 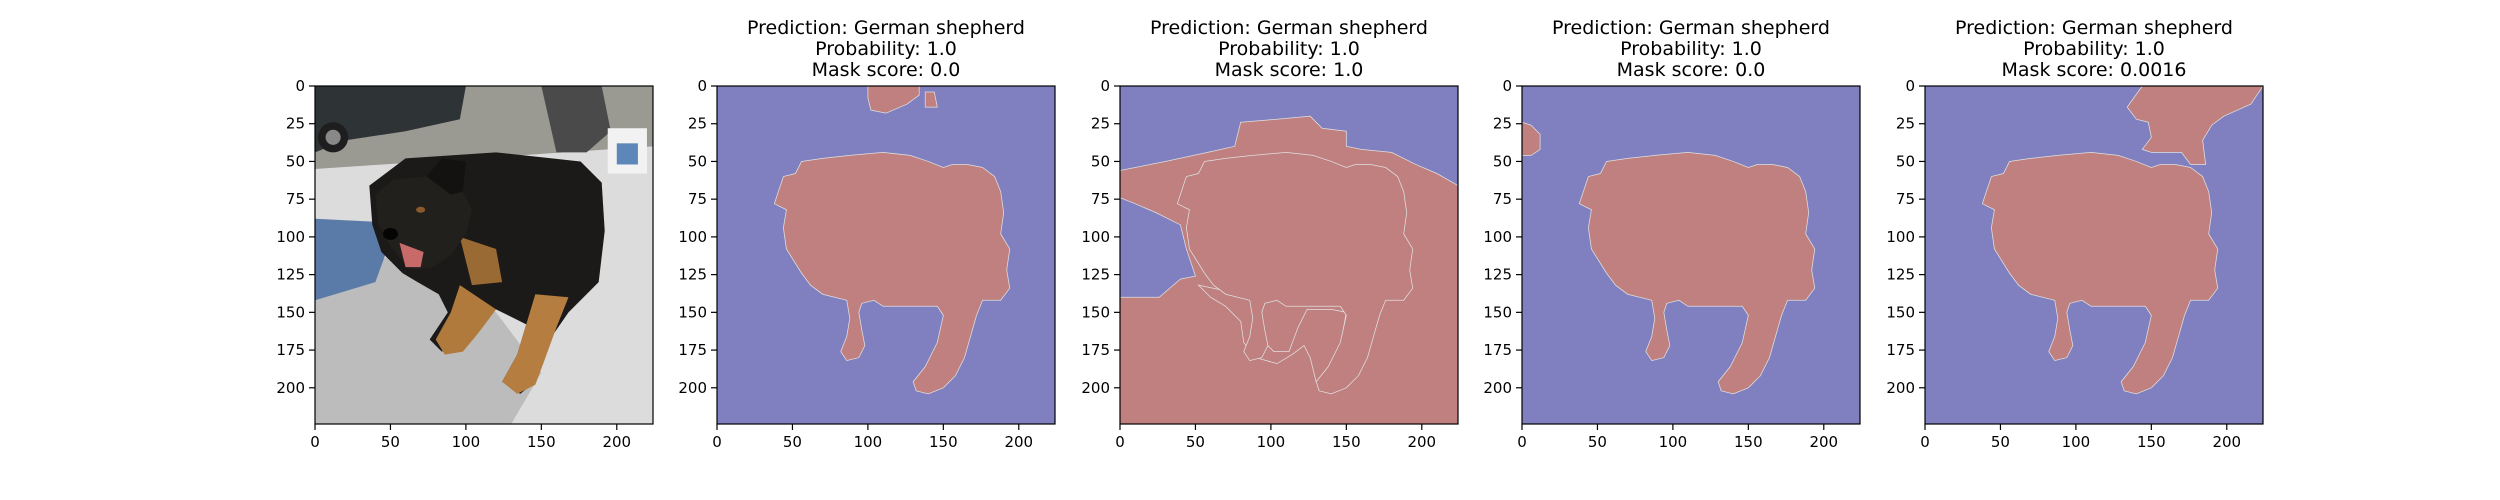 I want to click on person-legs, so click(x=576, y=119).